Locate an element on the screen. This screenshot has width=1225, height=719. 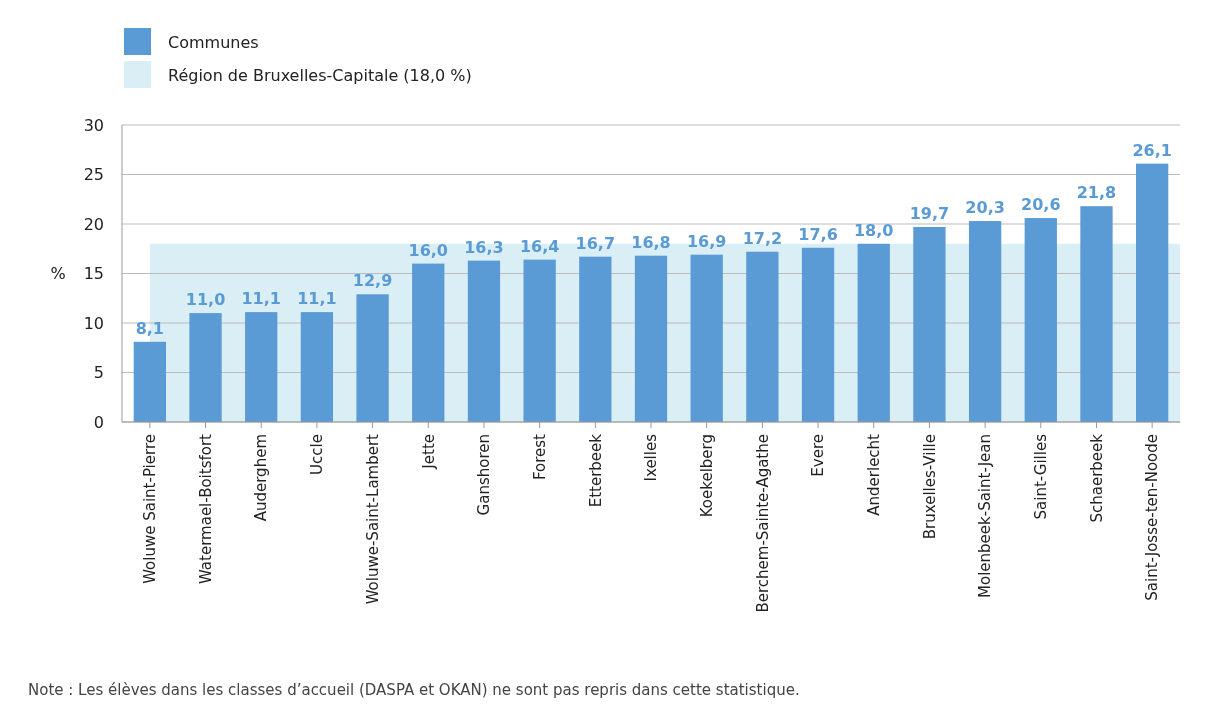
y-tick-label: 15 is located at coordinates (93, 274).